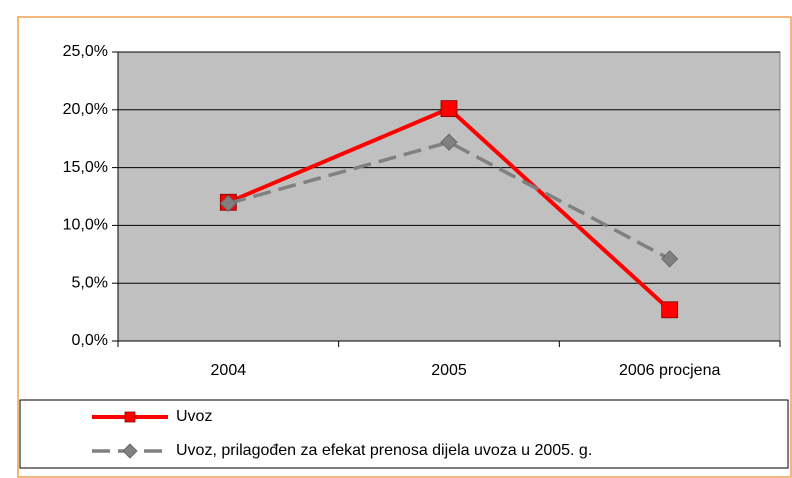 The width and height of the screenshot is (792, 478). What do you see at coordinates (85, 109) in the screenshot?
I see `y-tick-label: 20,0%` at bounding box center [85, 109].